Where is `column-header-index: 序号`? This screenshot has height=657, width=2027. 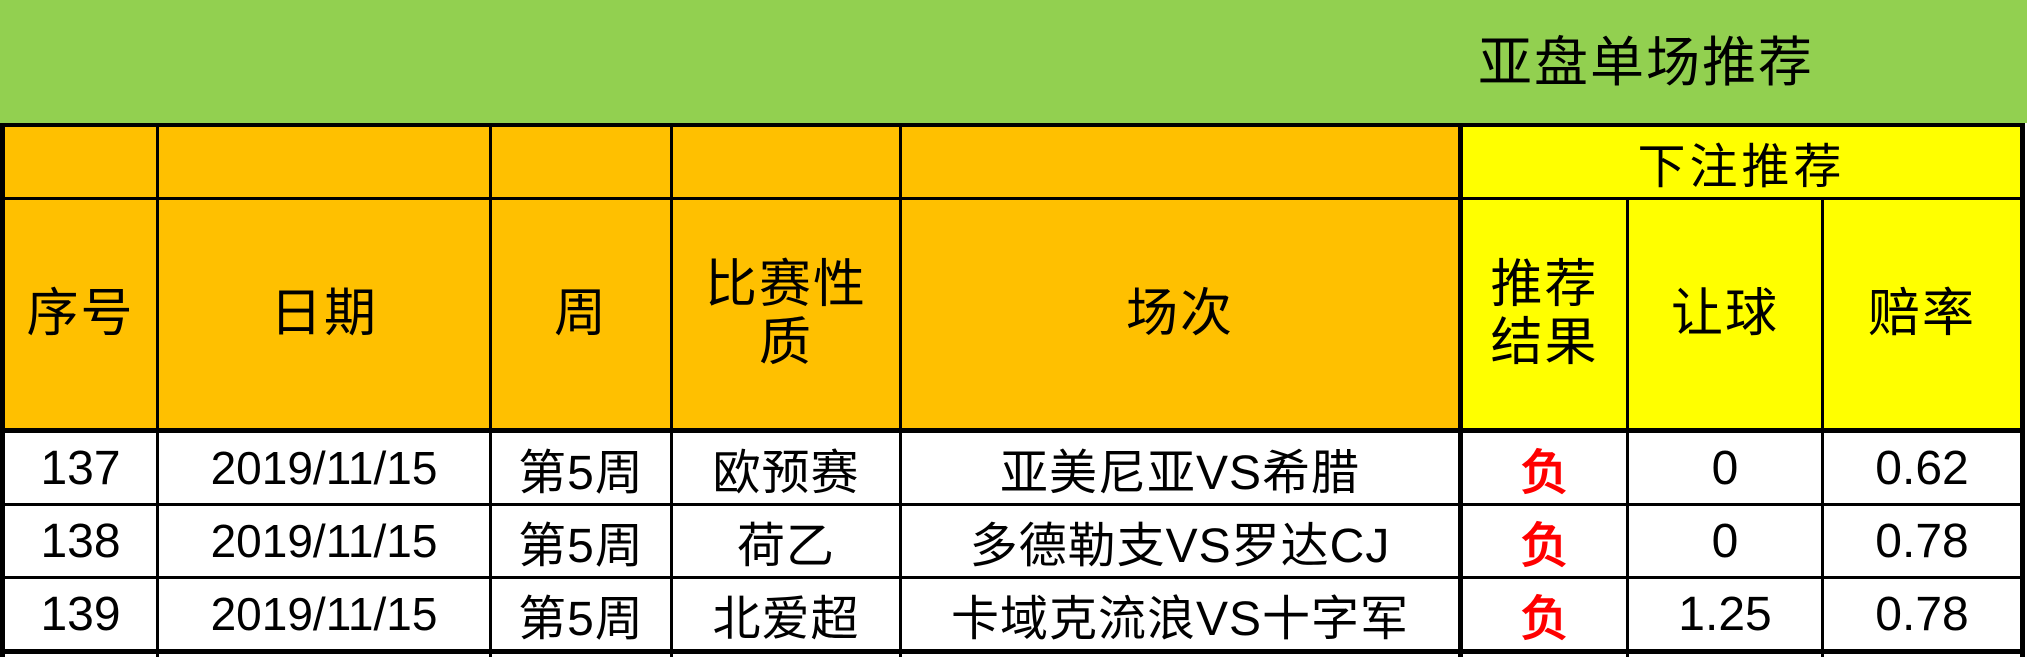
column-header-index: 序号 is located at coordinates (80, 315).